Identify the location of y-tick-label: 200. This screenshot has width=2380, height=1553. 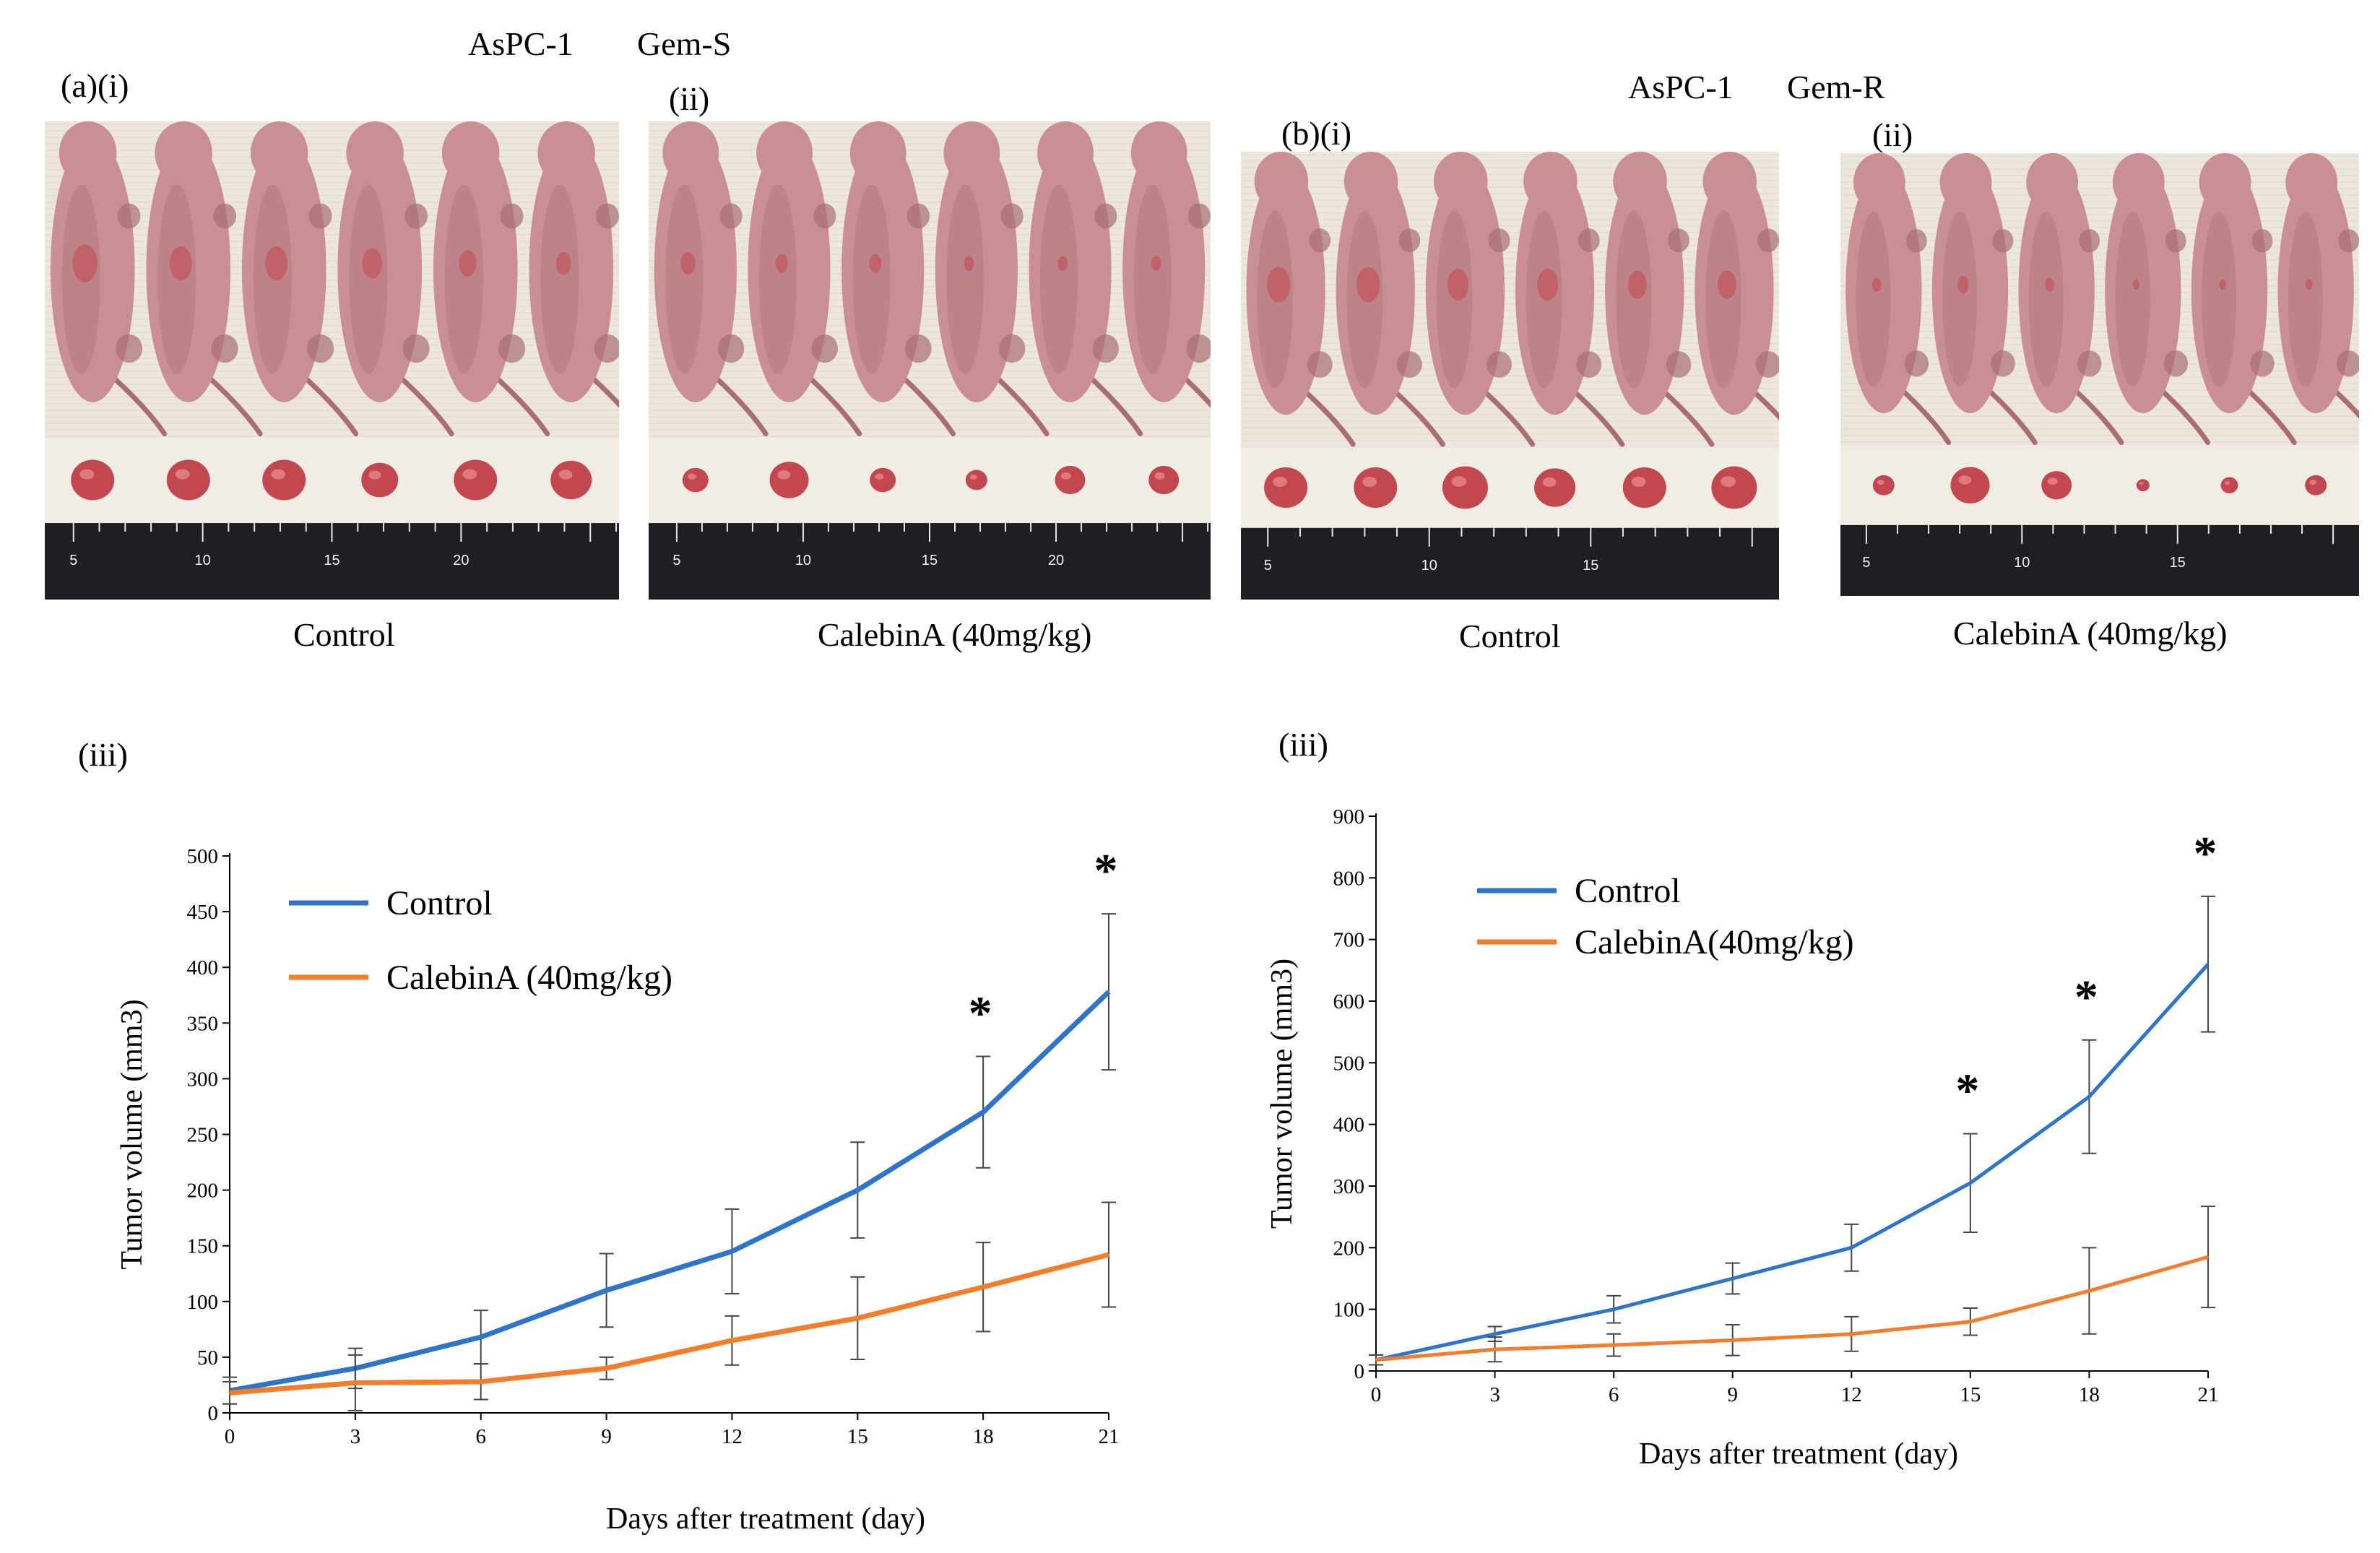
(1349, 1248).